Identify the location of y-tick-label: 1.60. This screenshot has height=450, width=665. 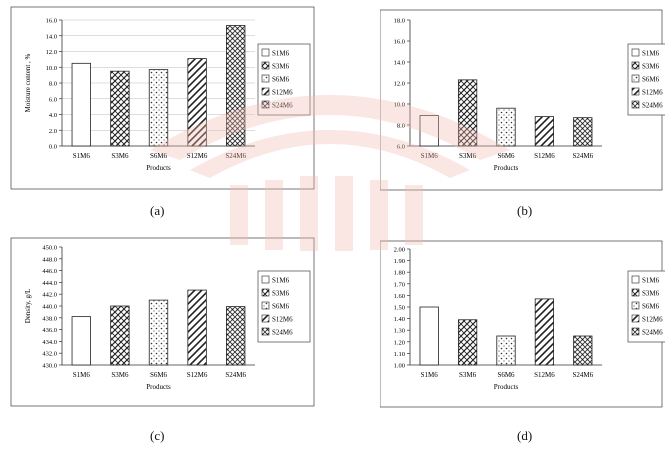
(399, 296).